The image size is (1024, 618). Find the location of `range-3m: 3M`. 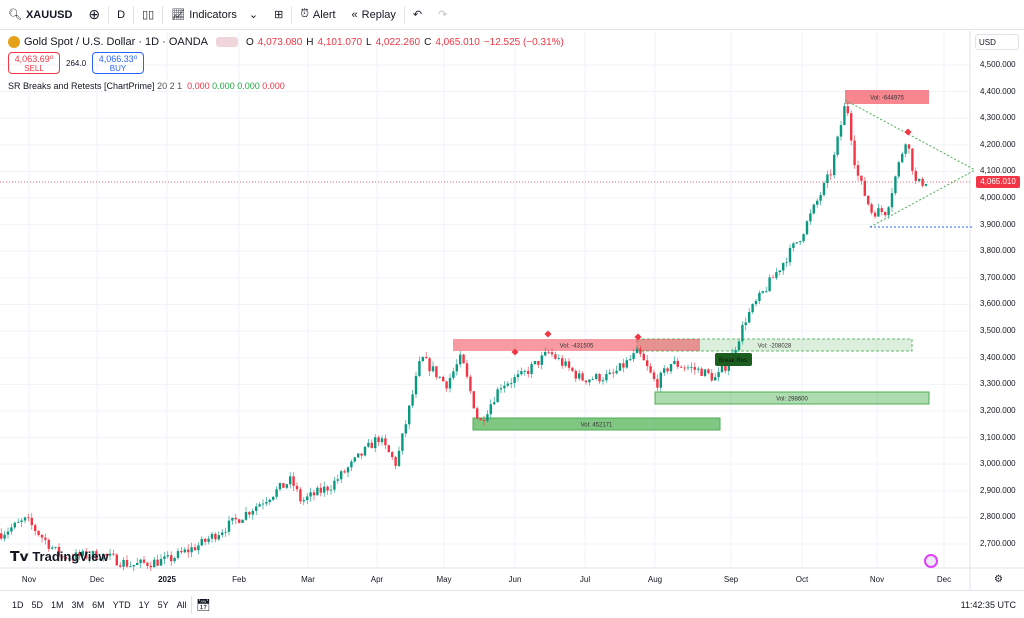

range-3m: 3M is located at coordinates (78, 604).